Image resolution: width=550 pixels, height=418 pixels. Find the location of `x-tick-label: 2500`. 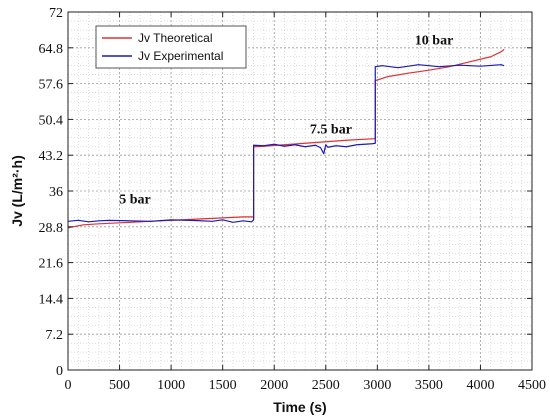

x-tick-label: 2500 is located at coordinates (326, 385).